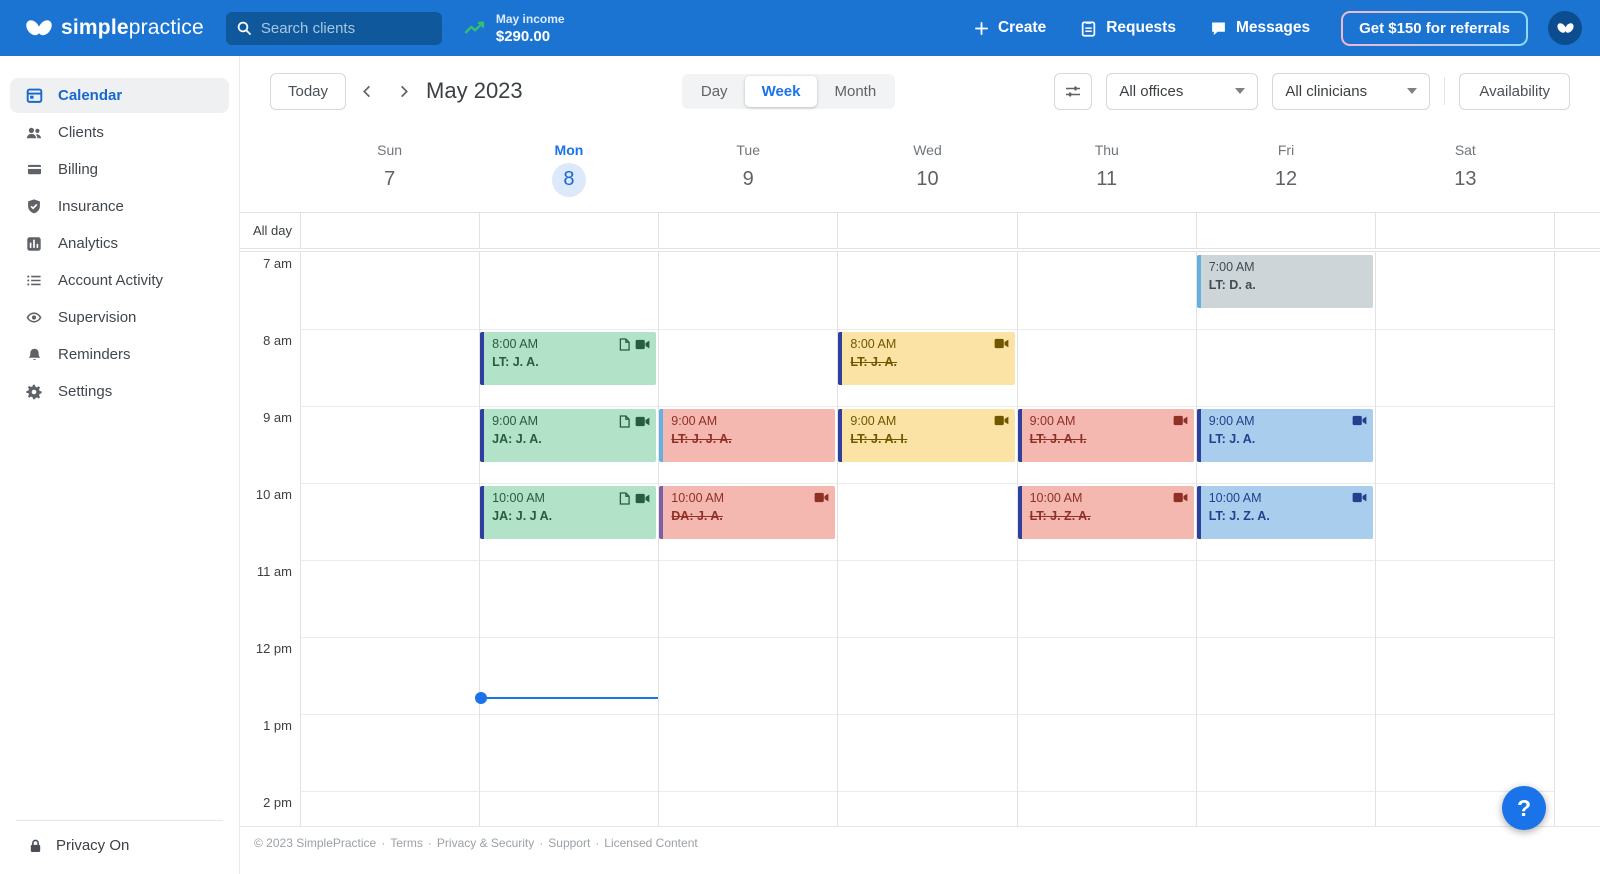  I want to click on day-date-number: 10, so click(927, 179).